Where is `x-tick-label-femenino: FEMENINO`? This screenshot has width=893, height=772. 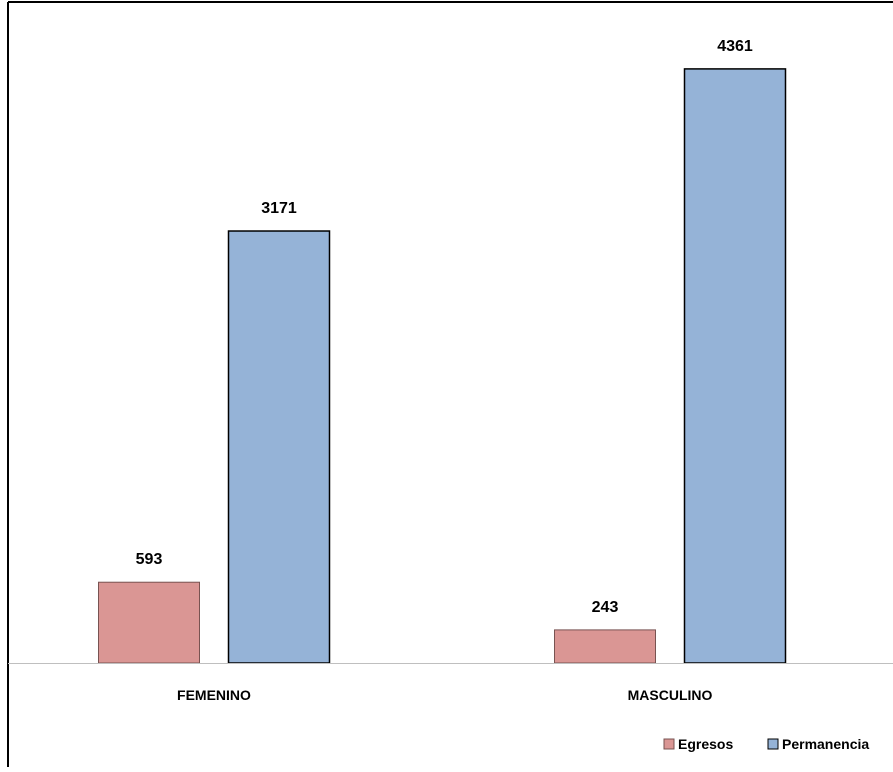
x-tick-label-femenino: FEMENINO is located at coordinates (214, 695).